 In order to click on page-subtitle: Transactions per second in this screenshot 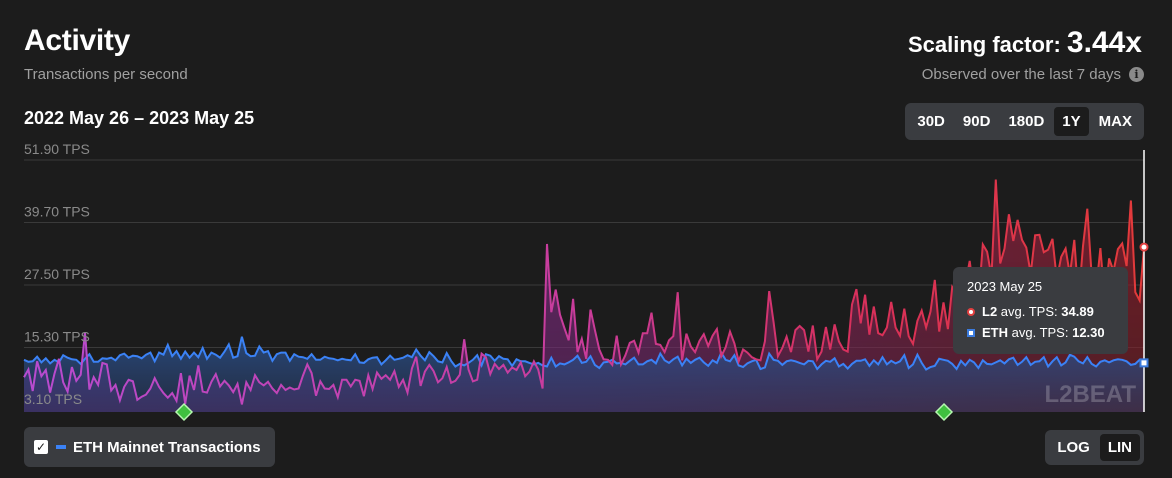, I will do `click(106, 74)`.